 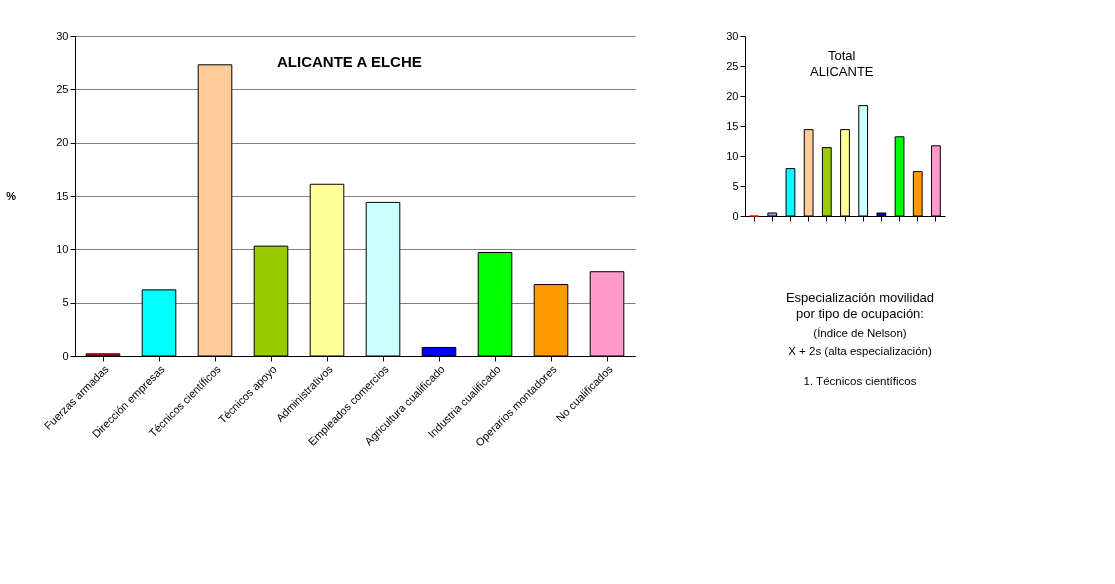 I want to click on text: X + 2s (alta especialización), so click(x=860, y=351).